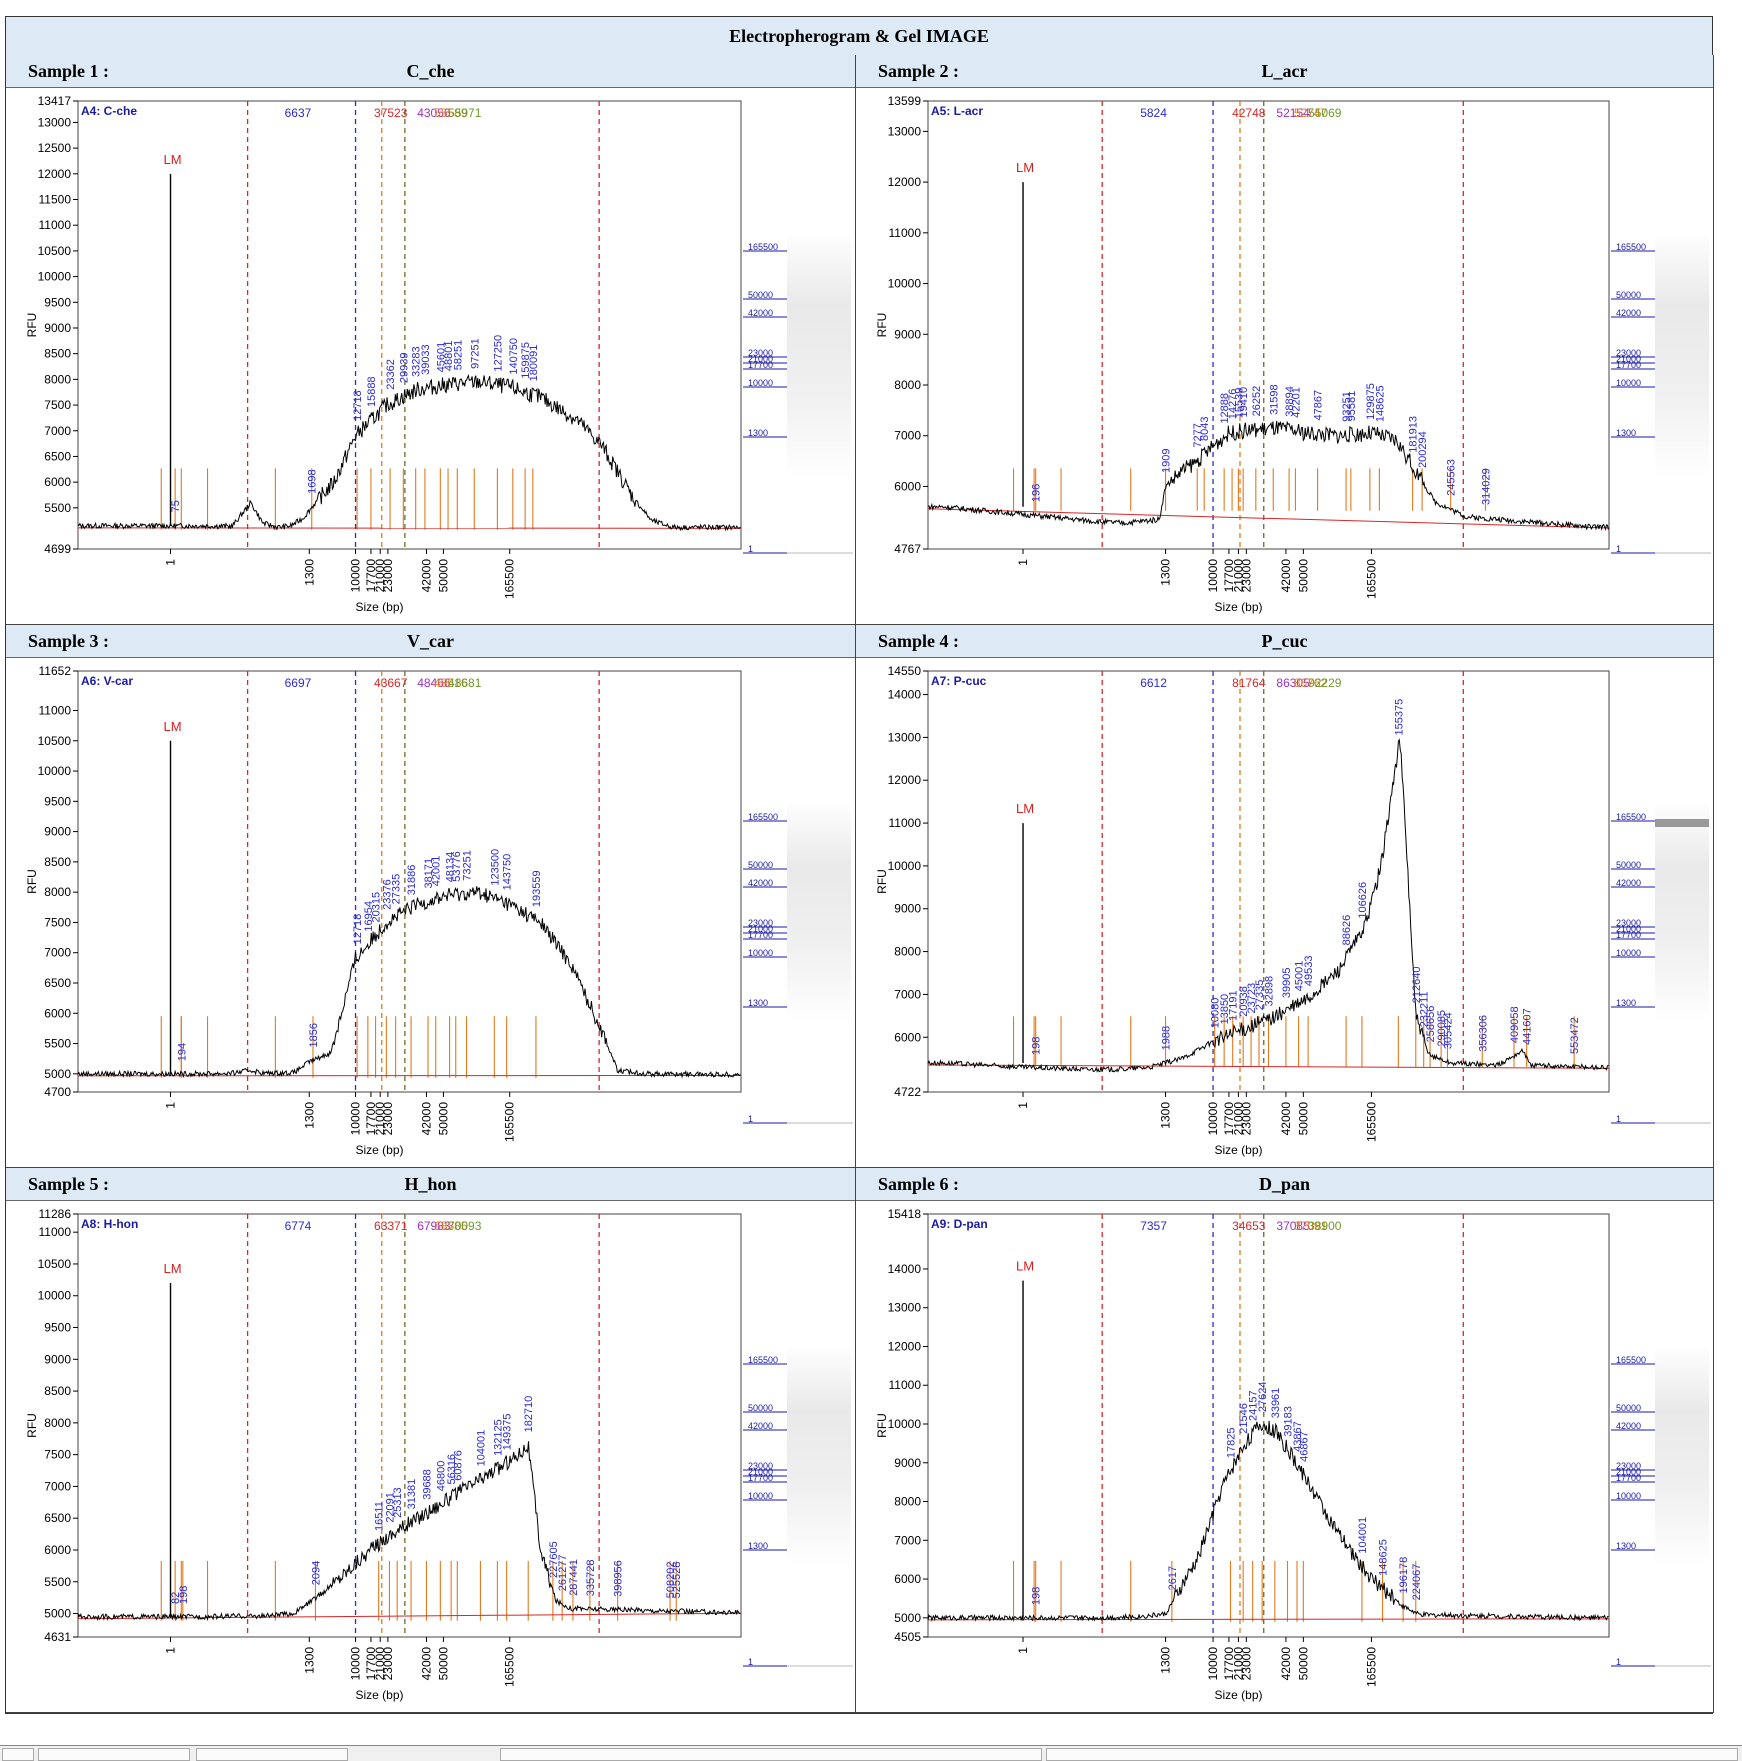 This screenshot has width=1742, height=1761. Describe the element at coordinates (468, 865) in the screenshot. I see `peak-size-label: 73251` at that location.